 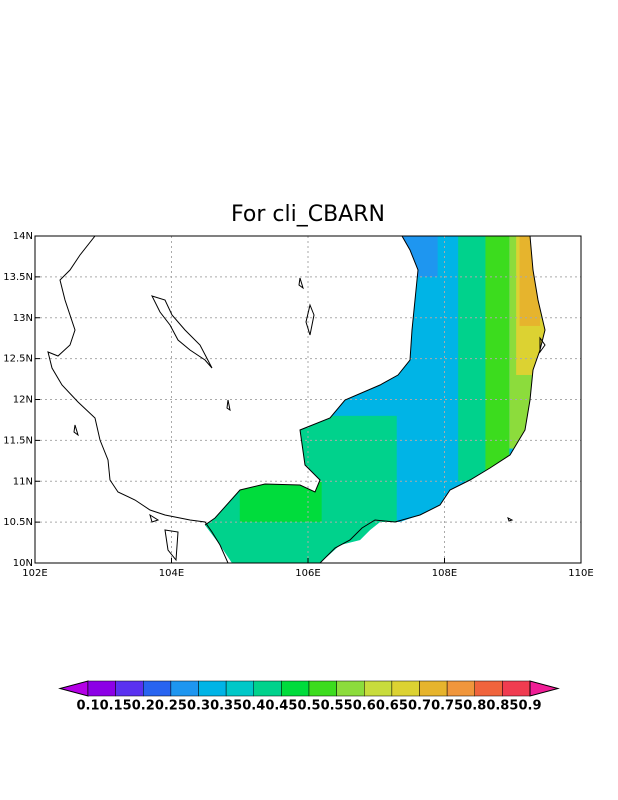 I want to click on y-tick-label: 10N, so click(x=23, y=563).